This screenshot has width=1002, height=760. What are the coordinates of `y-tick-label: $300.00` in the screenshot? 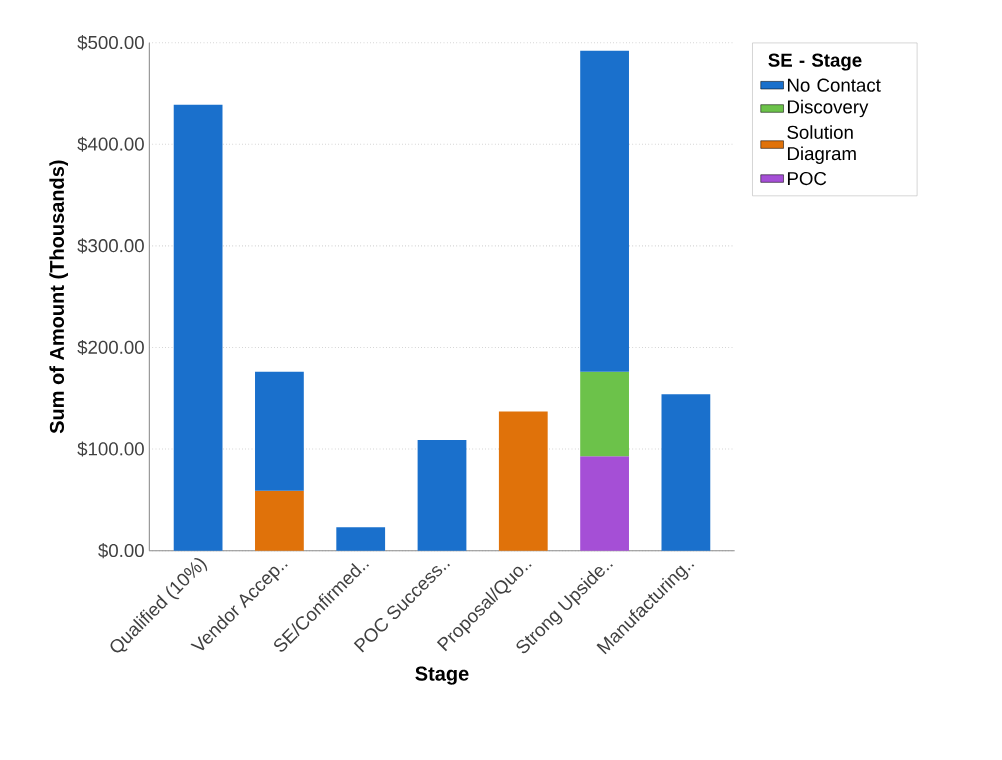 It's located at (110, 246).